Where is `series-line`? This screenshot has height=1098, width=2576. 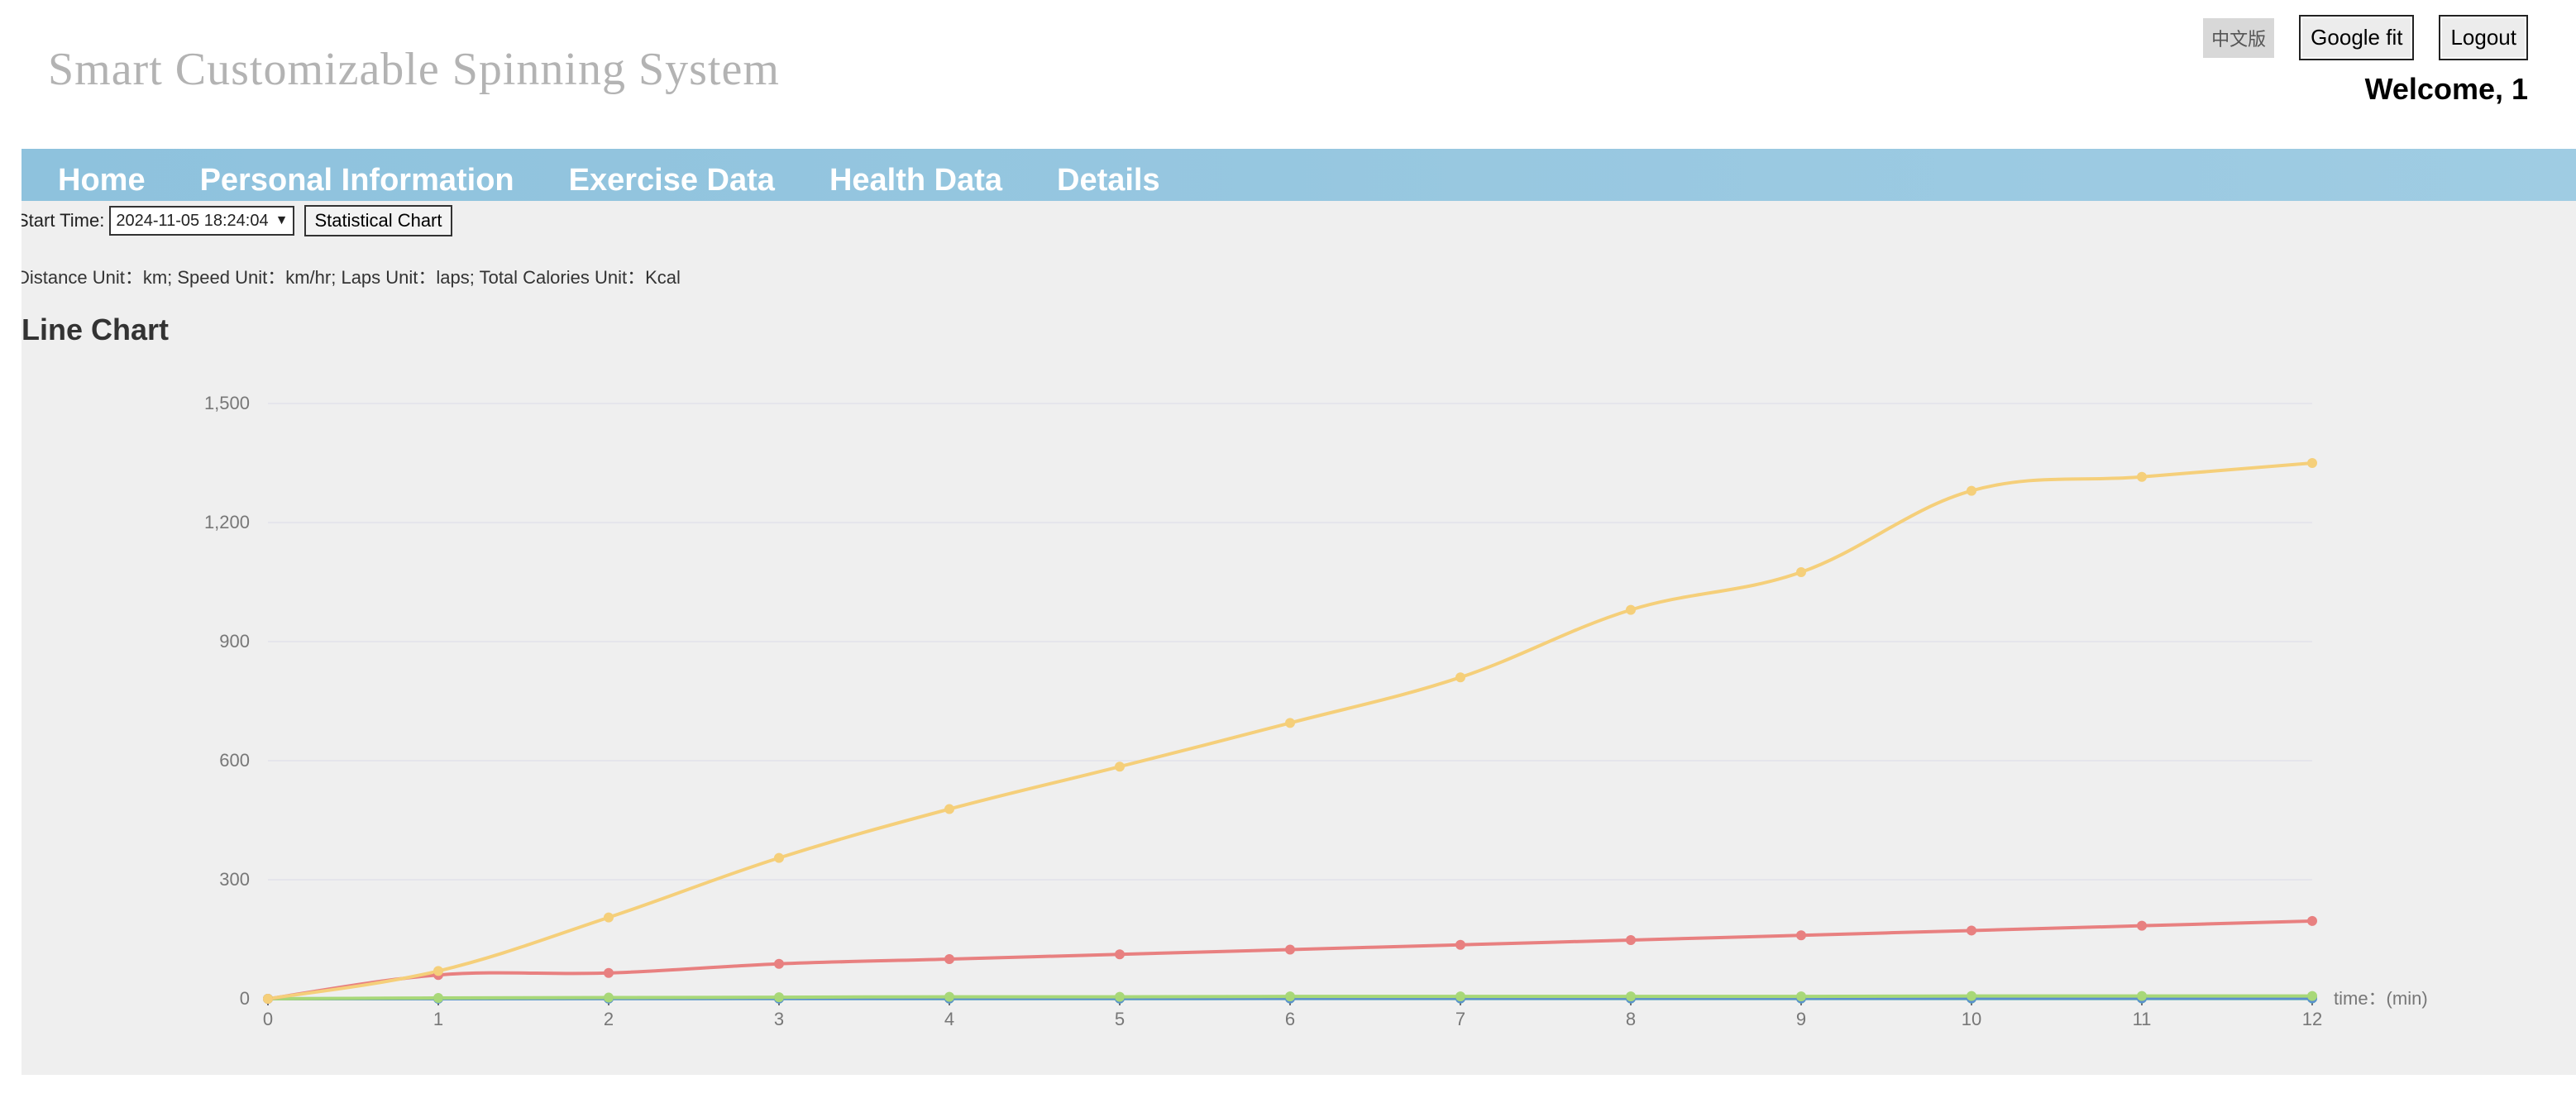 series-line is located at coordinates (1290, 959).